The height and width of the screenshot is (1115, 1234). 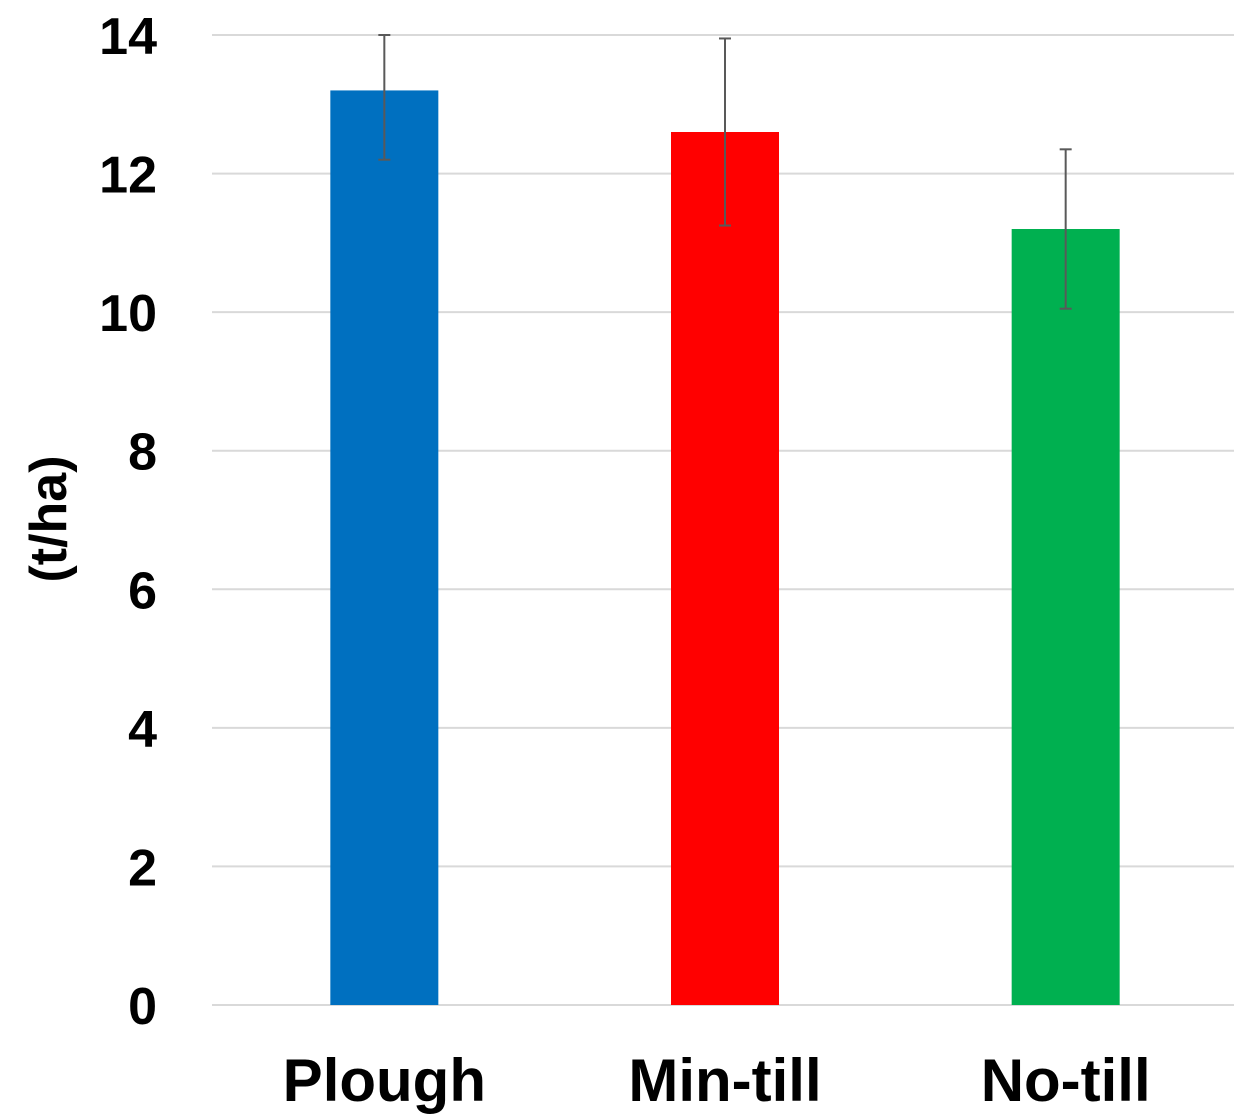 What do you see at coordinates (128, 522) in the screenshot?
I see `y-tick-labels: 0 2 4 6 8 10 12 14` at bounding box center [128, 522].